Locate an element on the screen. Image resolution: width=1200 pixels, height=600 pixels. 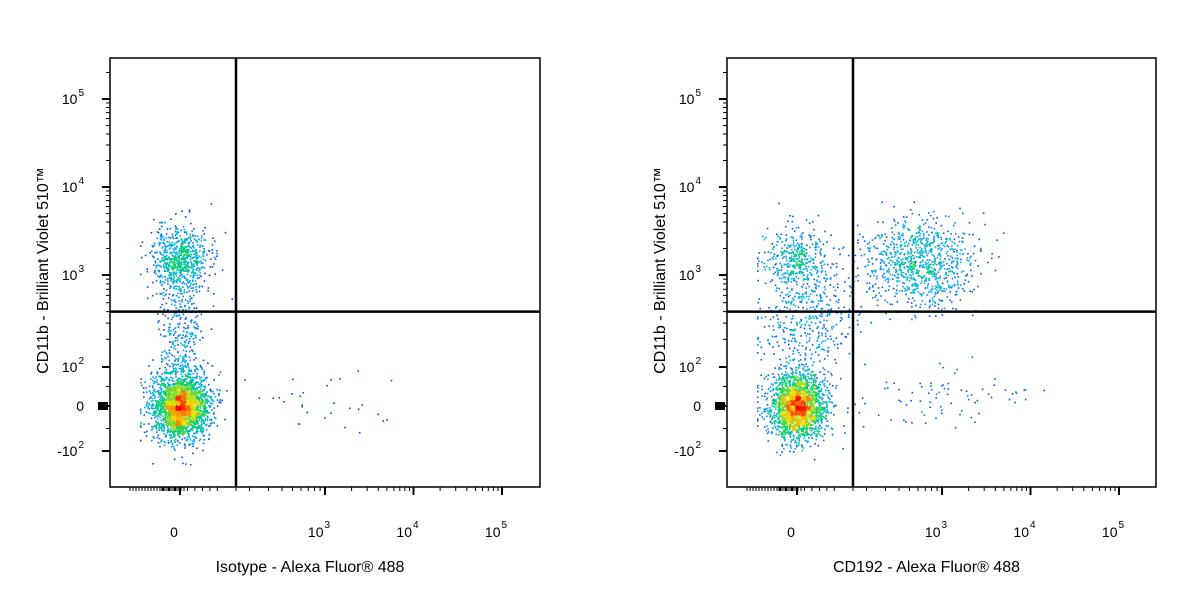
y-tick-exponent: 4 is located at coordinates (81, 181).